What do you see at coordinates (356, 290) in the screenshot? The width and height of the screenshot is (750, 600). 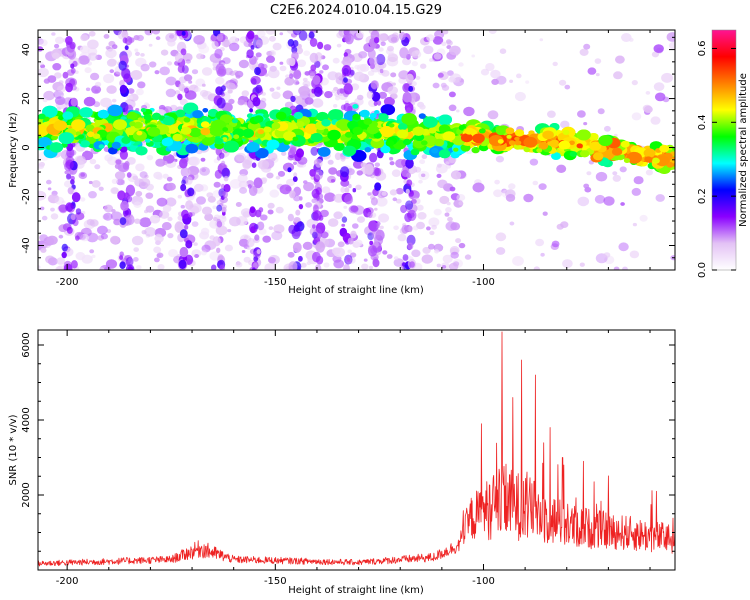 I see `spectrogram-x-label: Height of straight line (km)` at bounding box center [356, 290].